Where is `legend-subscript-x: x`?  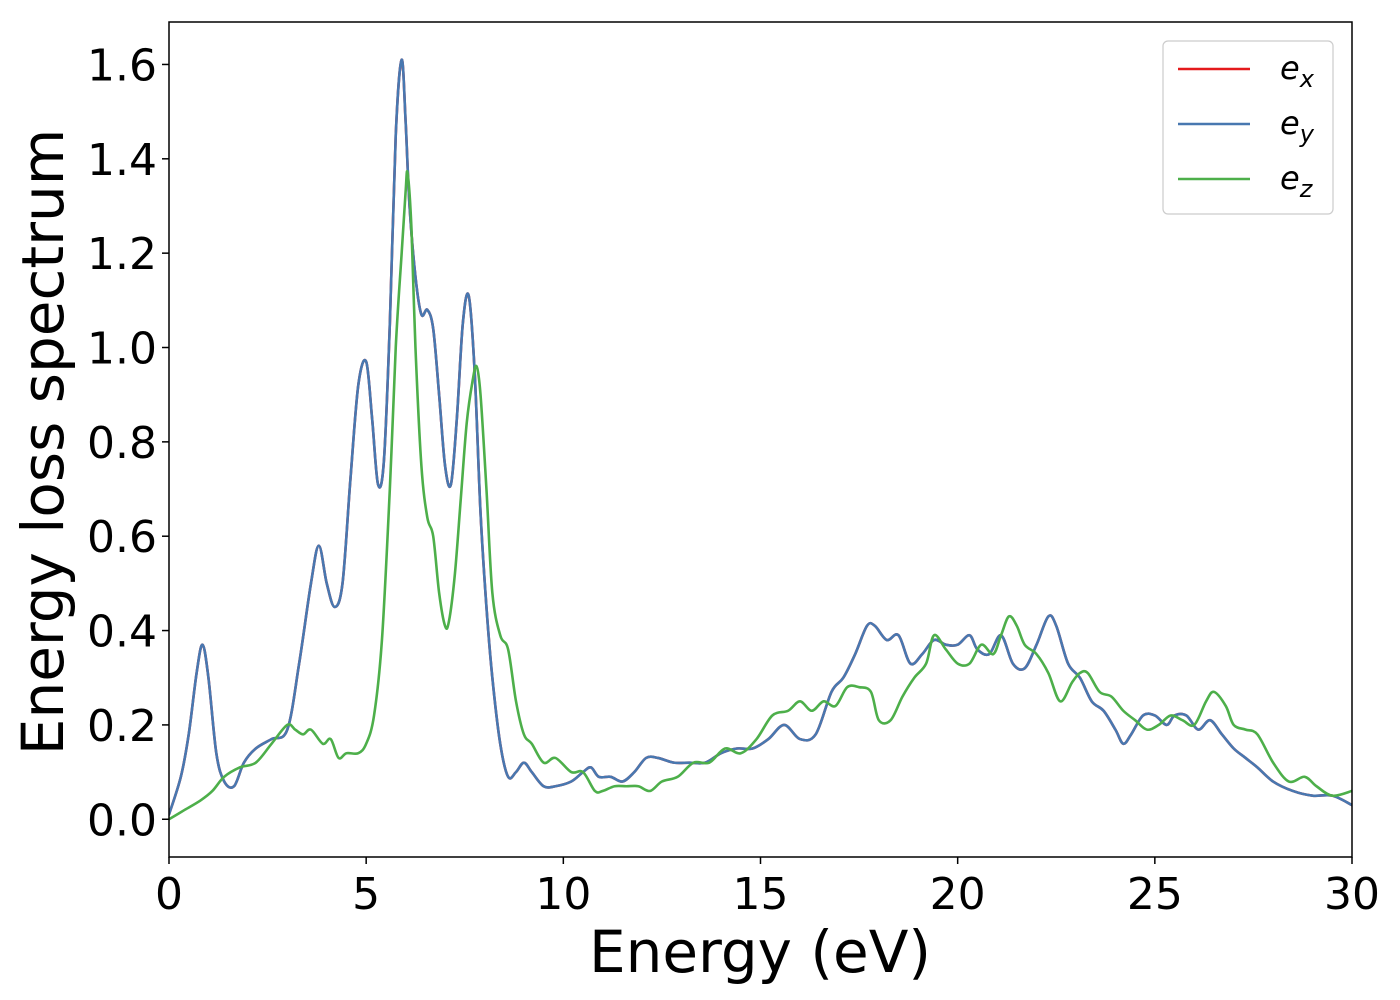 legend-subscript-x: x is located at coordinates (1307, 79).